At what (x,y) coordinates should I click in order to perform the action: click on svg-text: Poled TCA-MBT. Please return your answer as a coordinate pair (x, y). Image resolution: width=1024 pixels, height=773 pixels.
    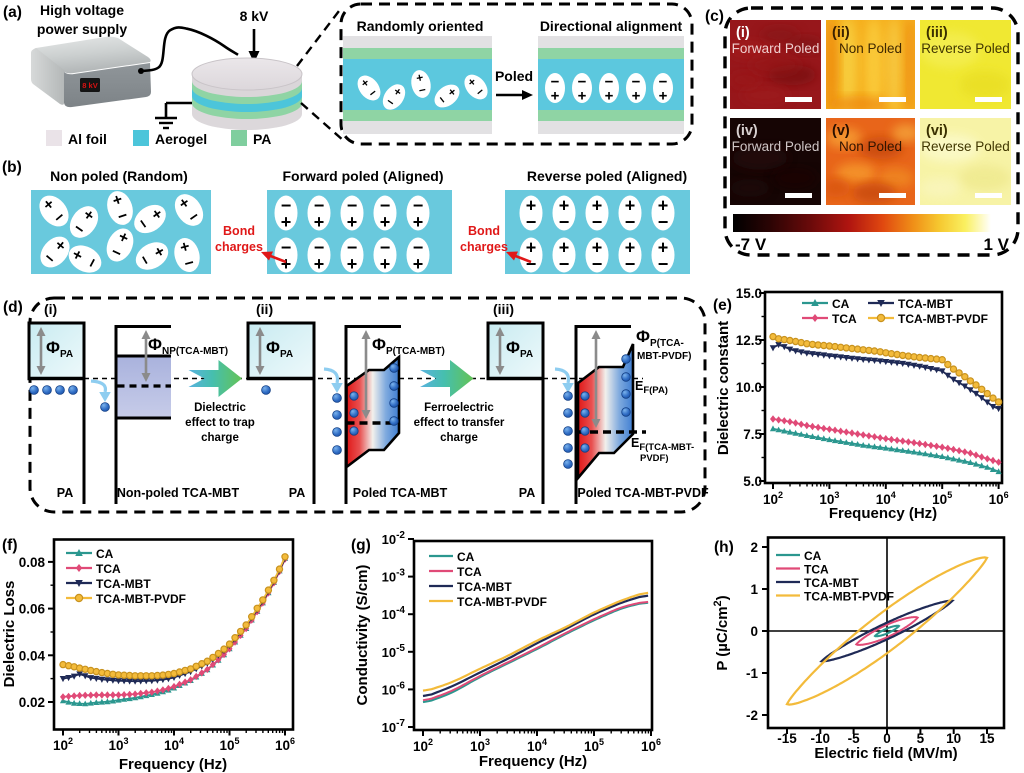
    Looking at the image, I should click on (400, 493).